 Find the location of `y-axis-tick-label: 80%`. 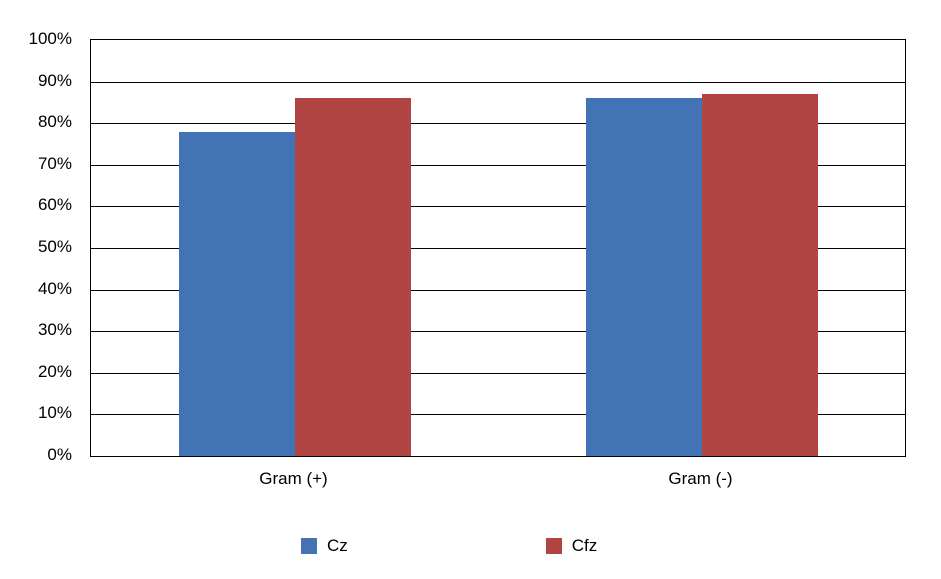

y-axis-tick-label: 80% is located at coordinates (54, 122).